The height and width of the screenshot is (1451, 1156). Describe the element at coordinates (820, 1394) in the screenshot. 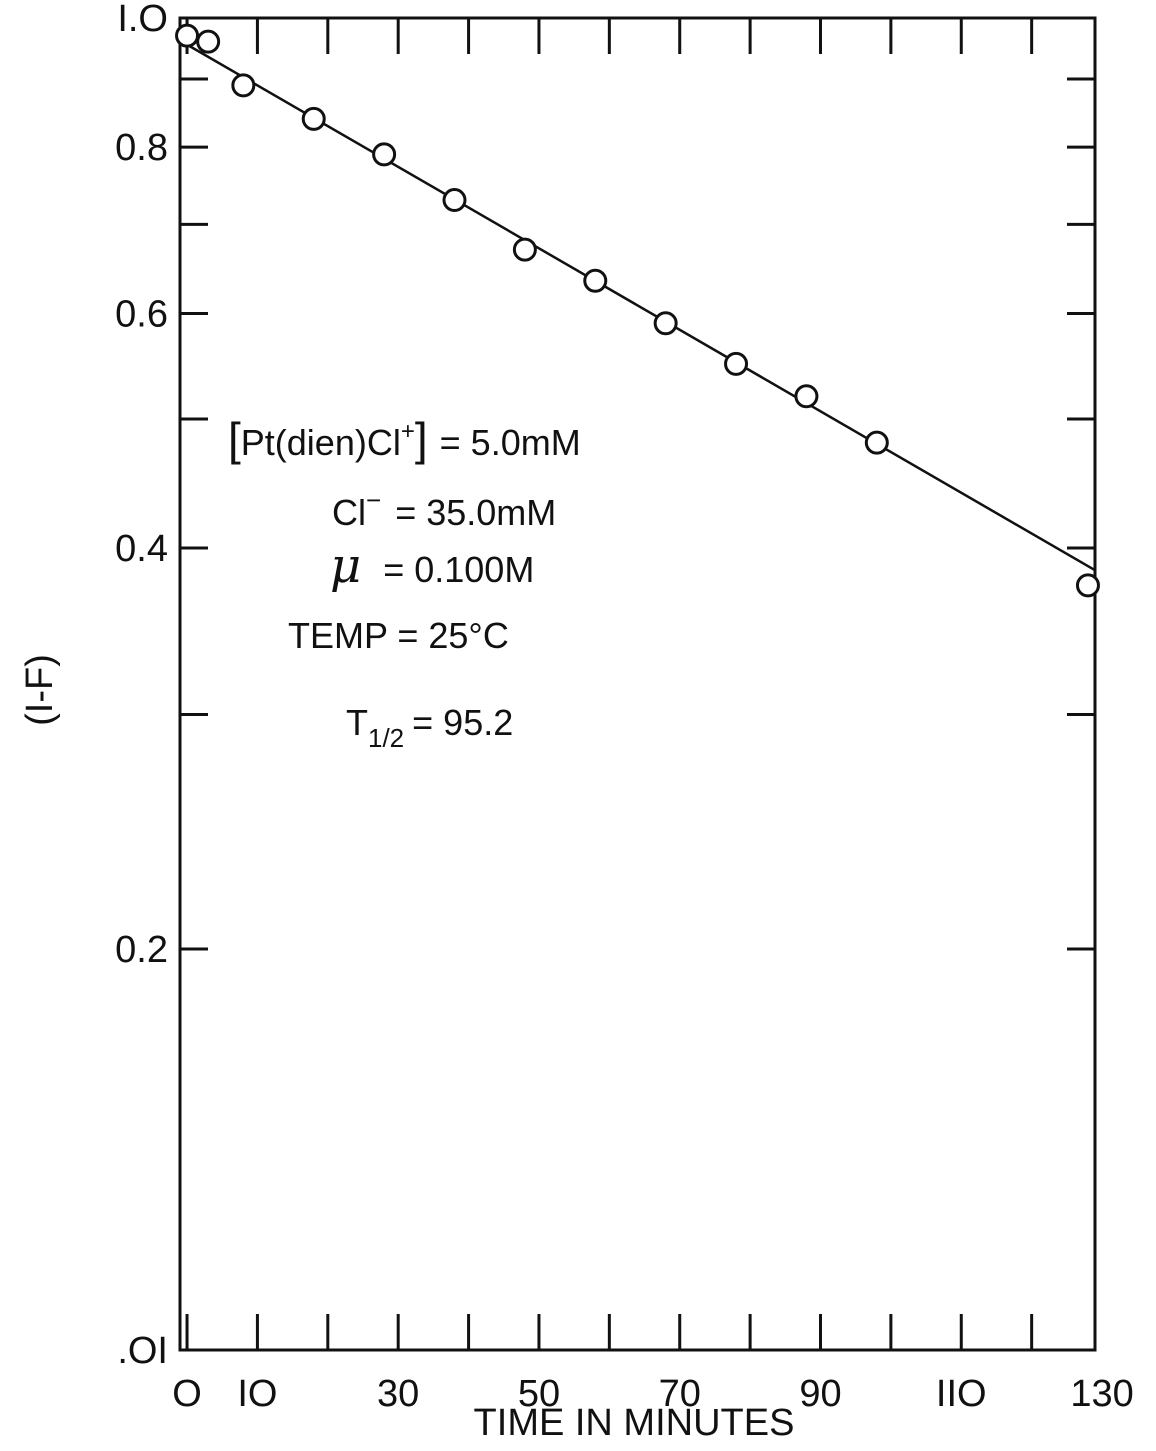

I see `x-tick-label: 90` at that location.